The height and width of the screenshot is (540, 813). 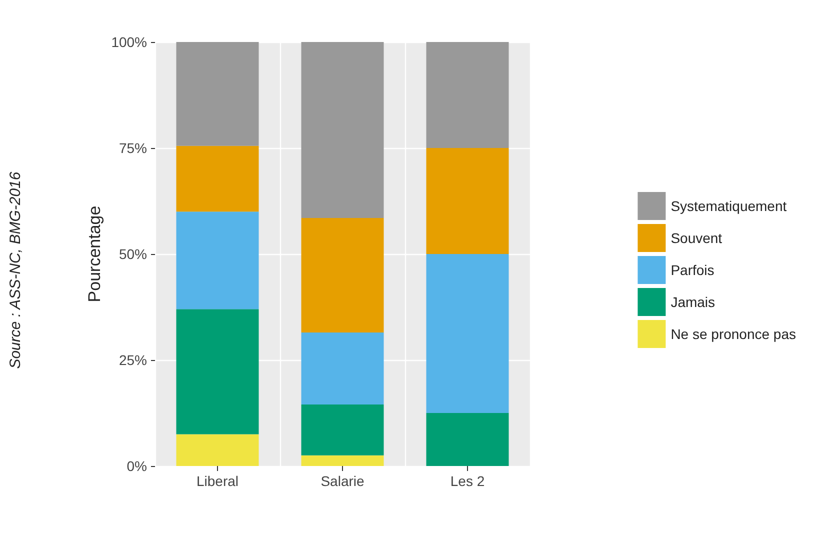 I want to click on y-tick-label: 75%, so click(x=132, y=148).